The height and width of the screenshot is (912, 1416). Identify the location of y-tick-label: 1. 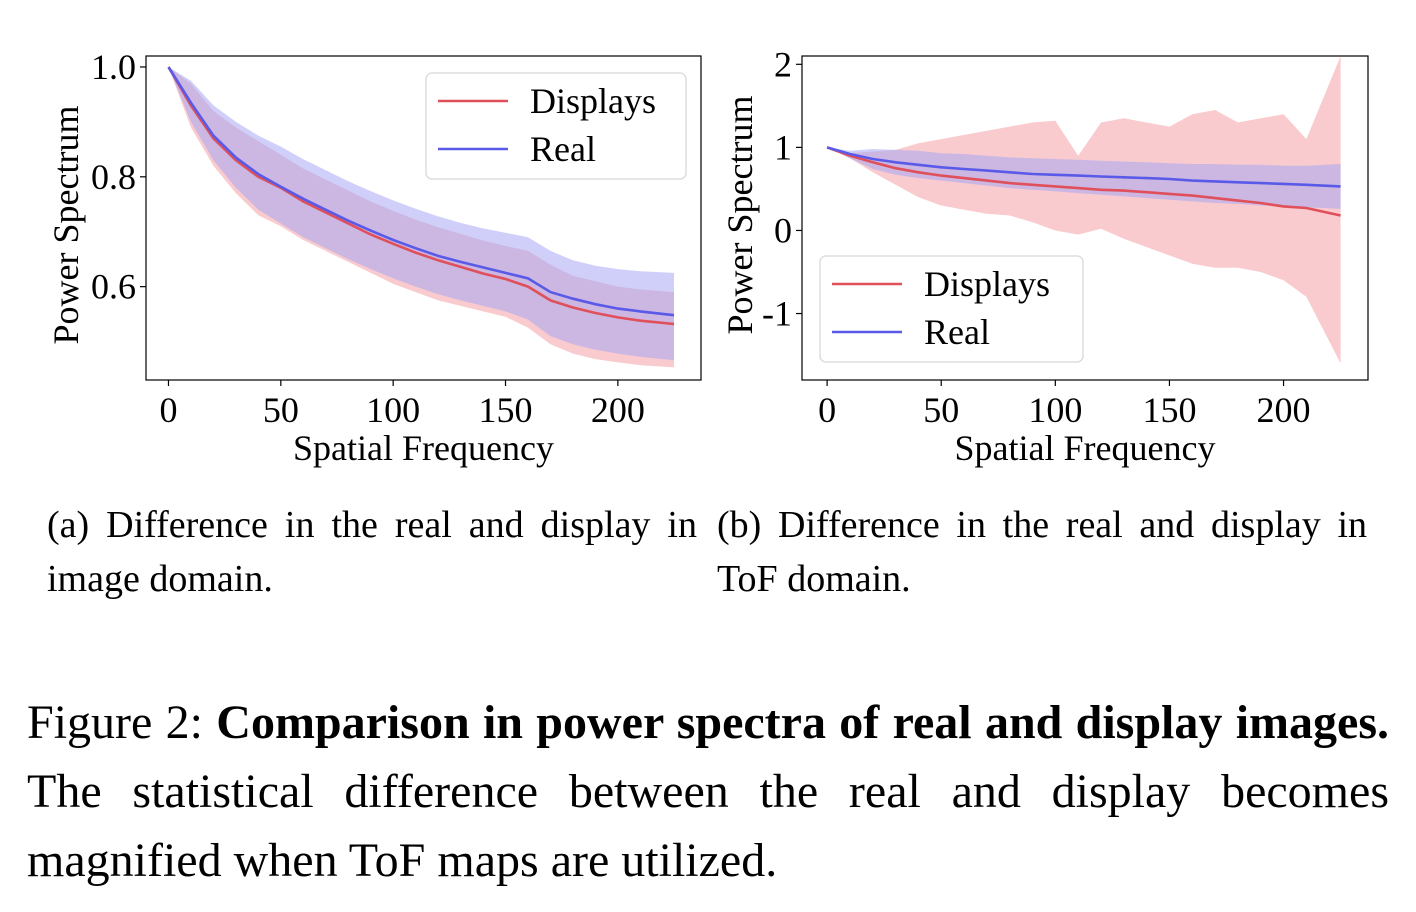
(783, 147).